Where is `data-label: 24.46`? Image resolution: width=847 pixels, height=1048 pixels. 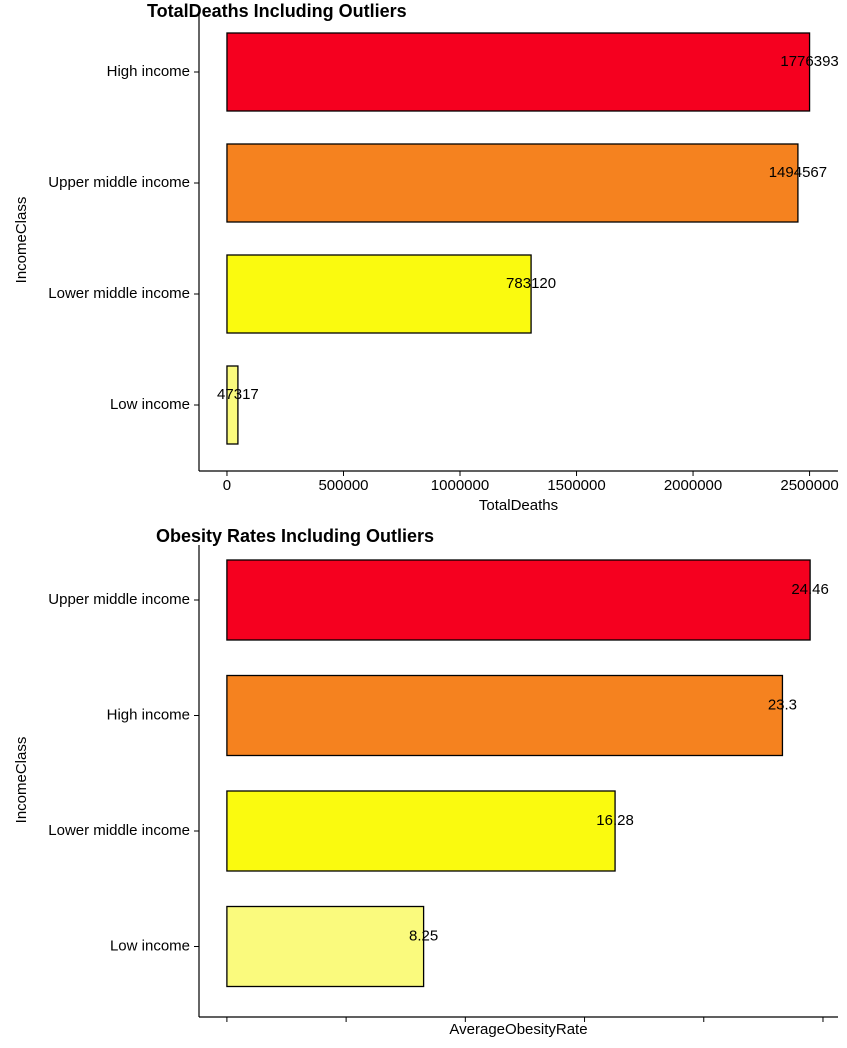 data-label: 24.46 is located at coordinates (810, 589).